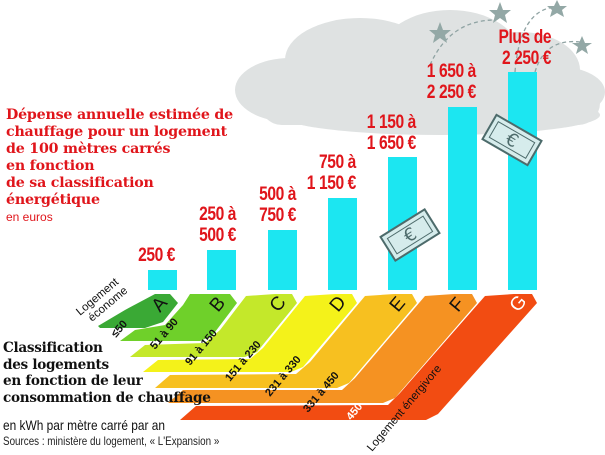 The image size is (605, 455). Describe the element at coordinates (80, 183) in the screenshot. I see `title-line: de sa classification` at that location.